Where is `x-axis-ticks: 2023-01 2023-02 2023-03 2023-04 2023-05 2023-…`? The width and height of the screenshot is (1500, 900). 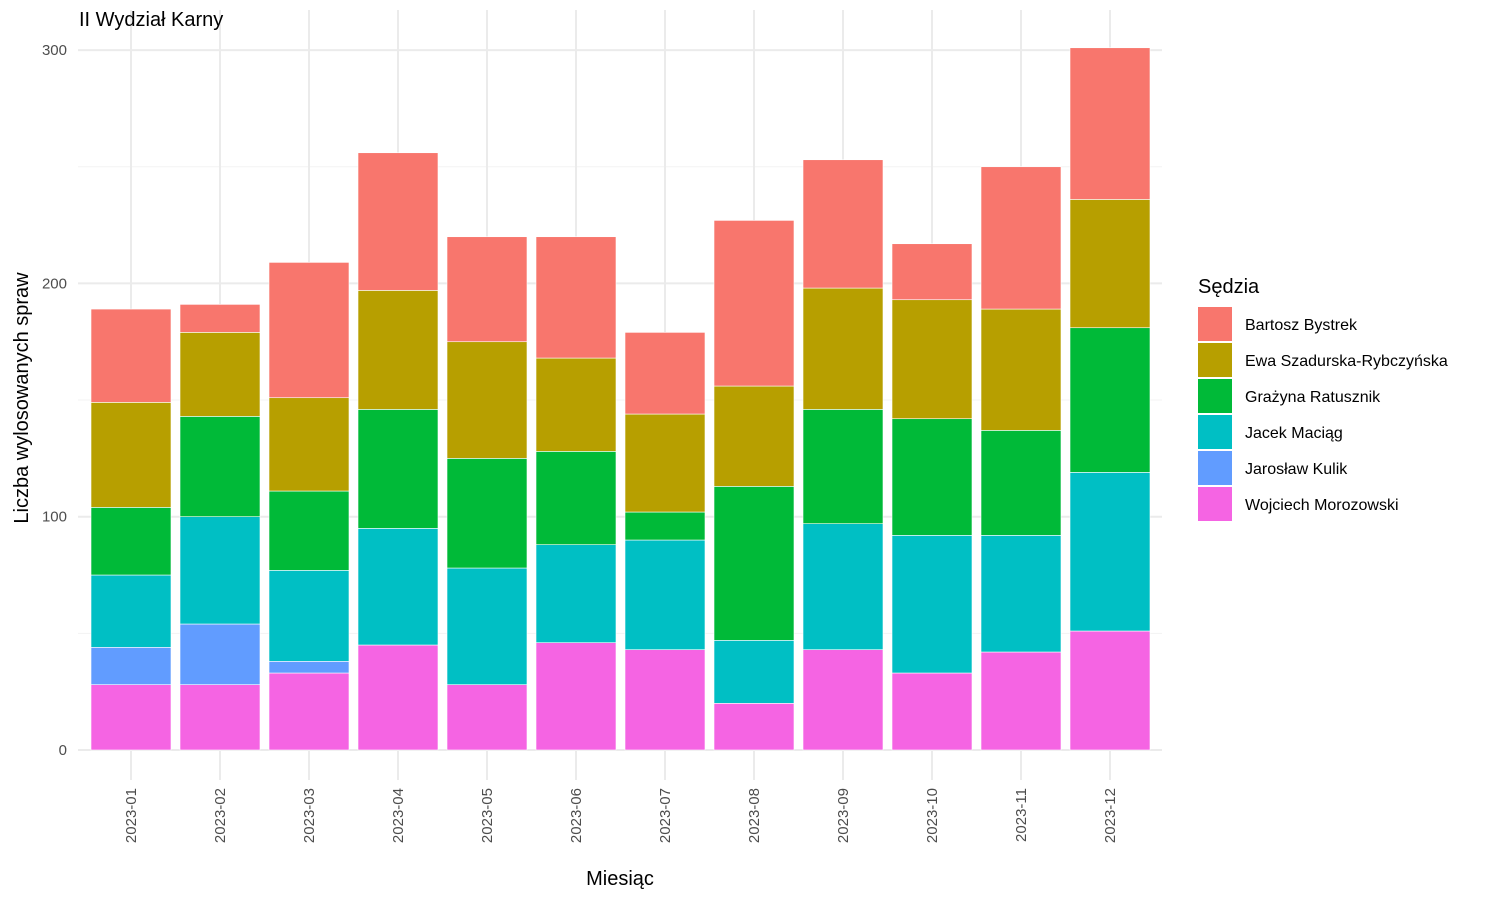
x-axis-ticks: 2023-01 2023-02 2023-03 2023-04 2023-05 2023-… is located at coordinates (621, 815).